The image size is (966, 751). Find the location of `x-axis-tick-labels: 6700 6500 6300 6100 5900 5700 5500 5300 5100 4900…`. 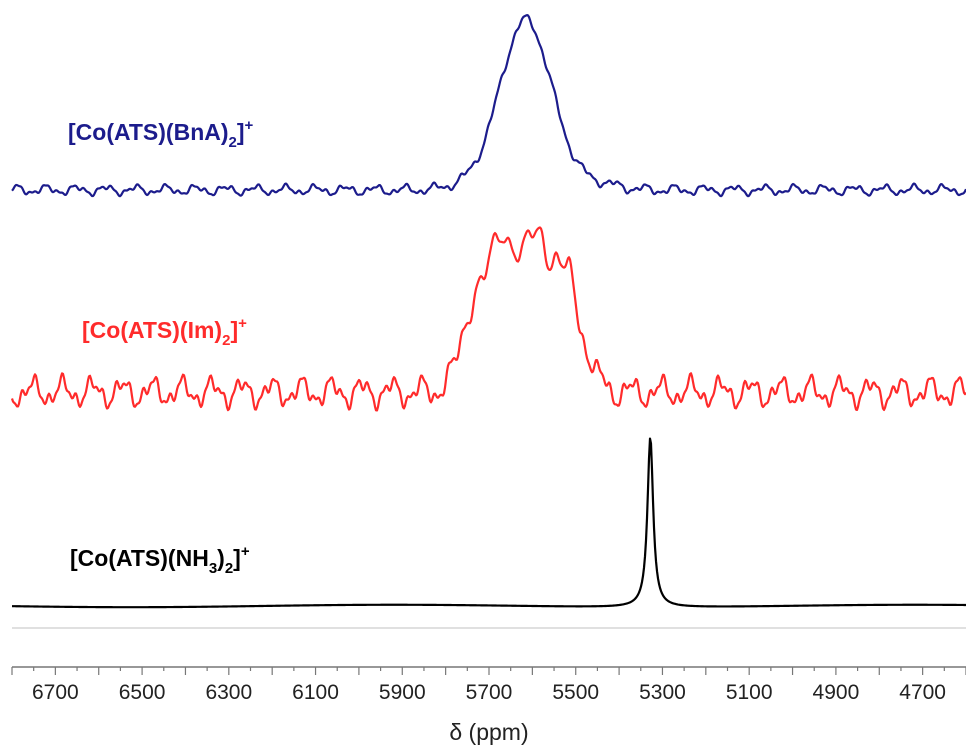

x-axis-tick-labels: 6700 6500 6300 6100 5900 5700 5500 5300 5100 4900… is located at coordinates (489, 692).